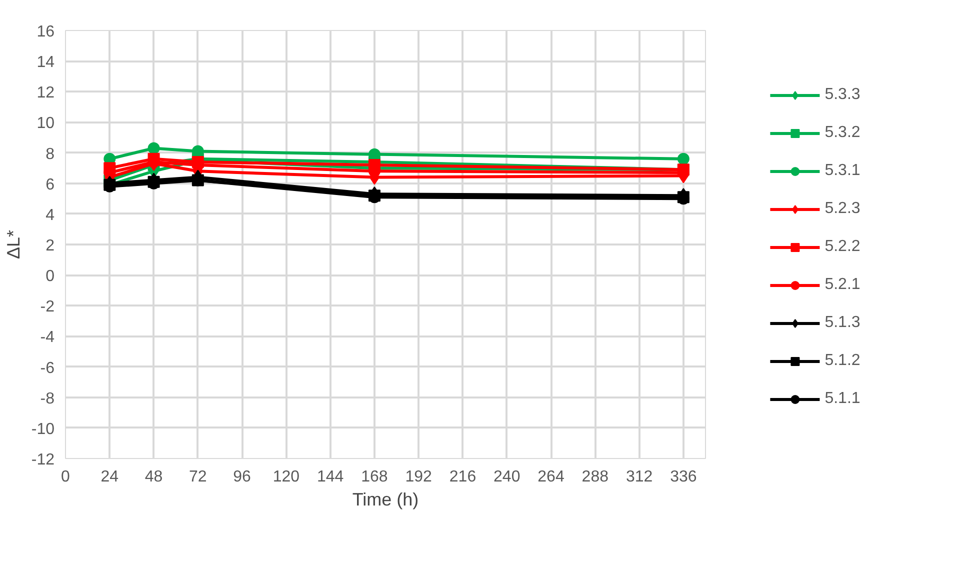  What do you see at coordinates (842, 399) in the screenshot?
I see `legend-label: 5.1.1` at bounding box center [842, 399].